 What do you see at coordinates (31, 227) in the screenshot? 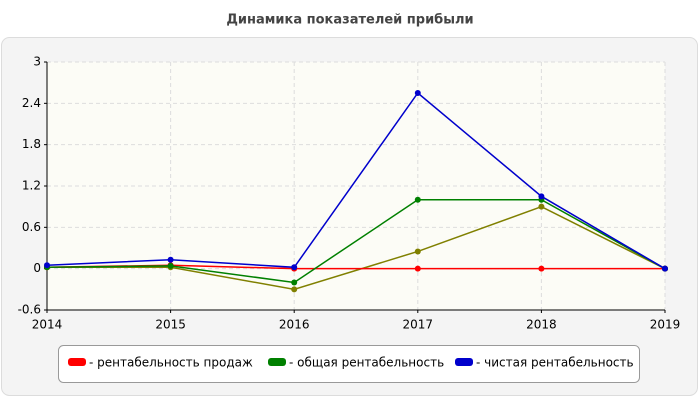
I see `y-tick-label: 0.6` at bounding box center [31, 227].